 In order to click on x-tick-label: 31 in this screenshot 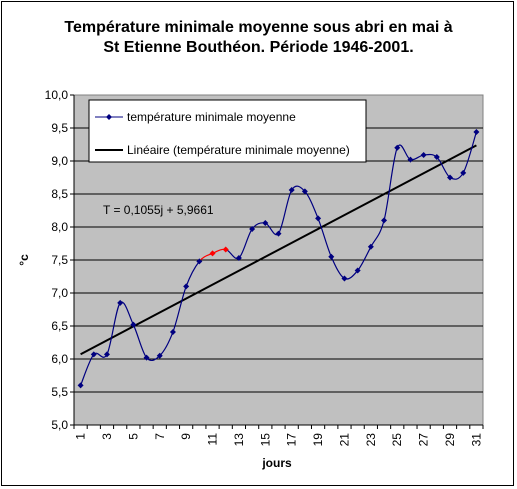, I will do `click(476, 440)`.